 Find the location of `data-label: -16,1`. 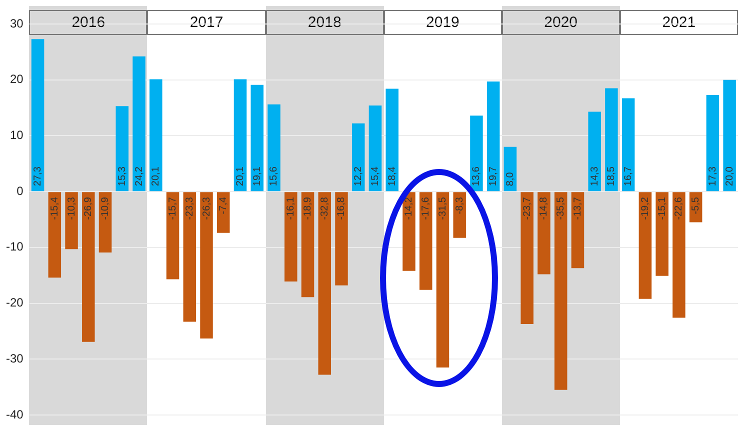

data-label: -16,1 is located at coordinates (291, 208).